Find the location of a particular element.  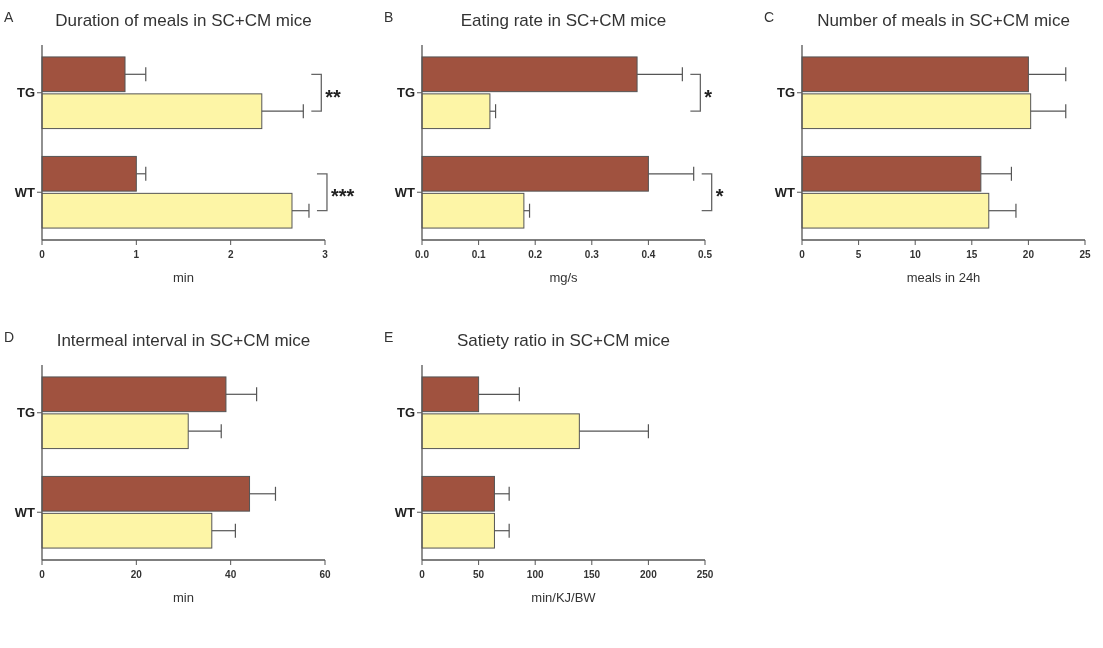

x-tick-label: 1 is located at coordinates (136, 254).